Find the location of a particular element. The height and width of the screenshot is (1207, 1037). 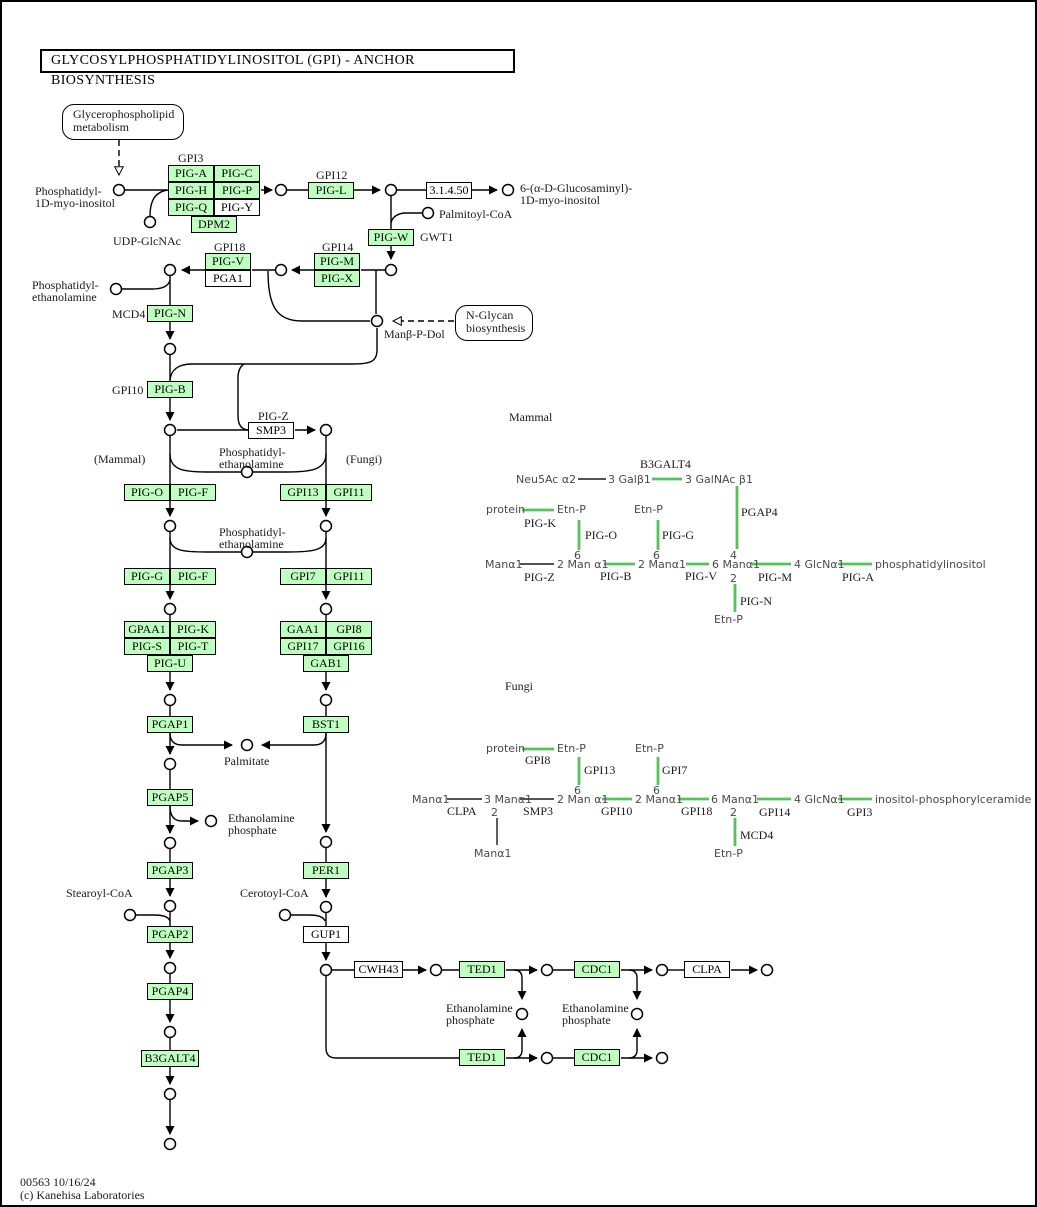

gene-box-per1: PER1 is located at coordinates (326, 870).